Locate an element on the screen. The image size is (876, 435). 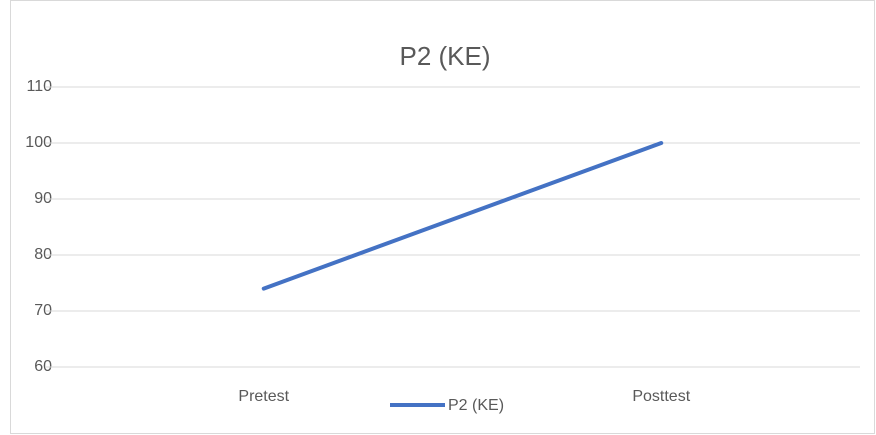
y-tick-label: 90 is located at coordinates (43, 198).